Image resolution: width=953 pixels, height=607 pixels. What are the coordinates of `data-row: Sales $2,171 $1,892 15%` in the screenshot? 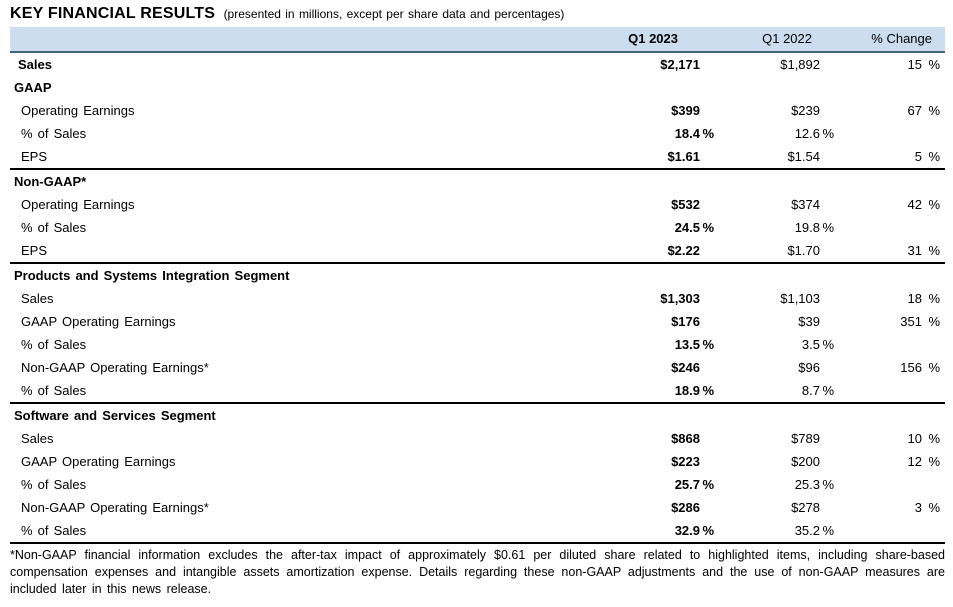 It's located at (477, 64).